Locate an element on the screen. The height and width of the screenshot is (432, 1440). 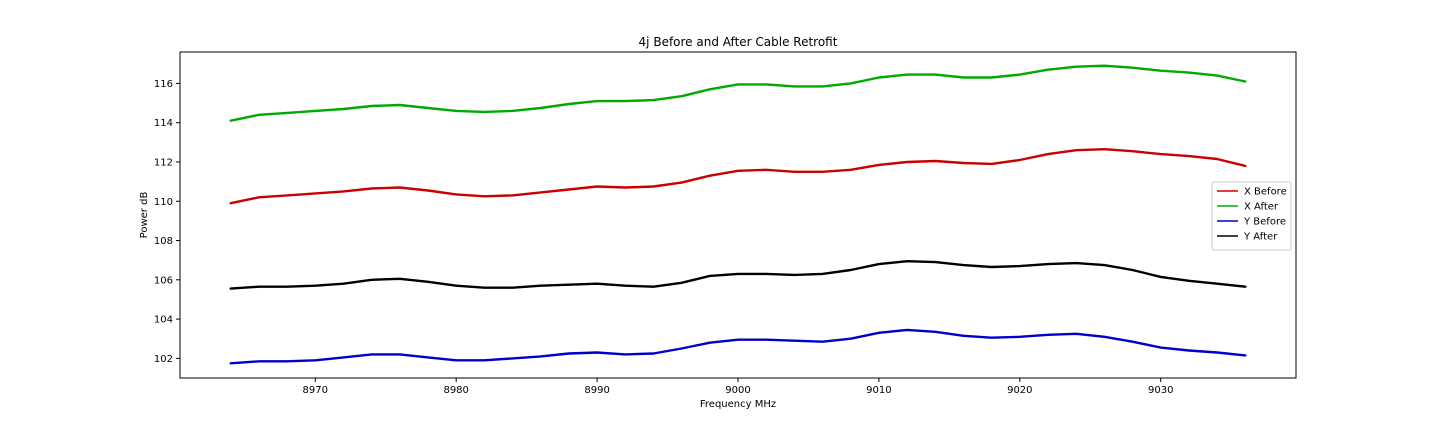
legend-box is located at coordinates (1251, 216).